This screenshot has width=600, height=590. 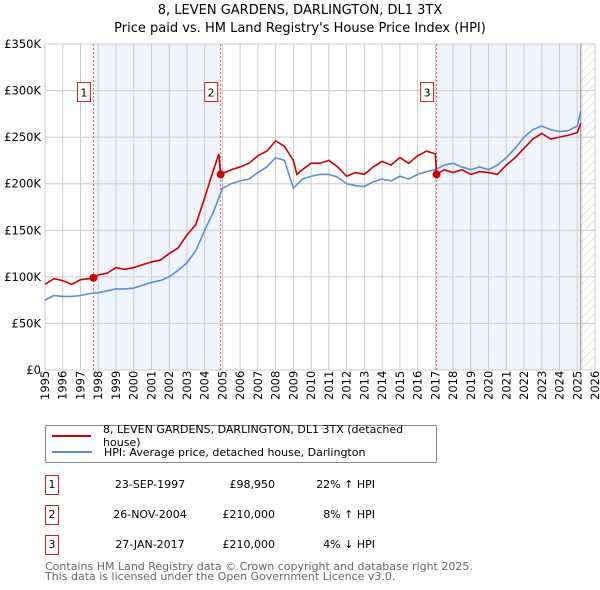 What do you see at coordinates (22, 91) in the screenshot?
I see `y-tick-label: £300K` at bounding box center [22, 91].